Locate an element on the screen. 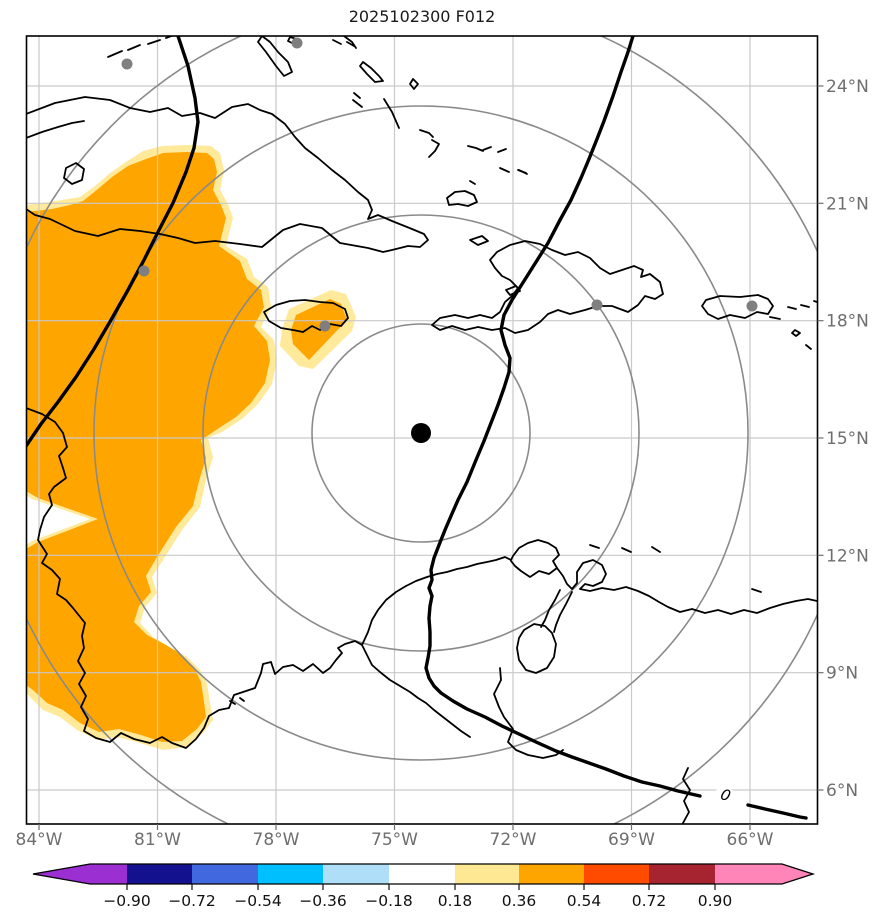 The width and height of the screenshot is (887, 924). colorbar-tick-label: −0.36 is located at coordinates (323, 901).